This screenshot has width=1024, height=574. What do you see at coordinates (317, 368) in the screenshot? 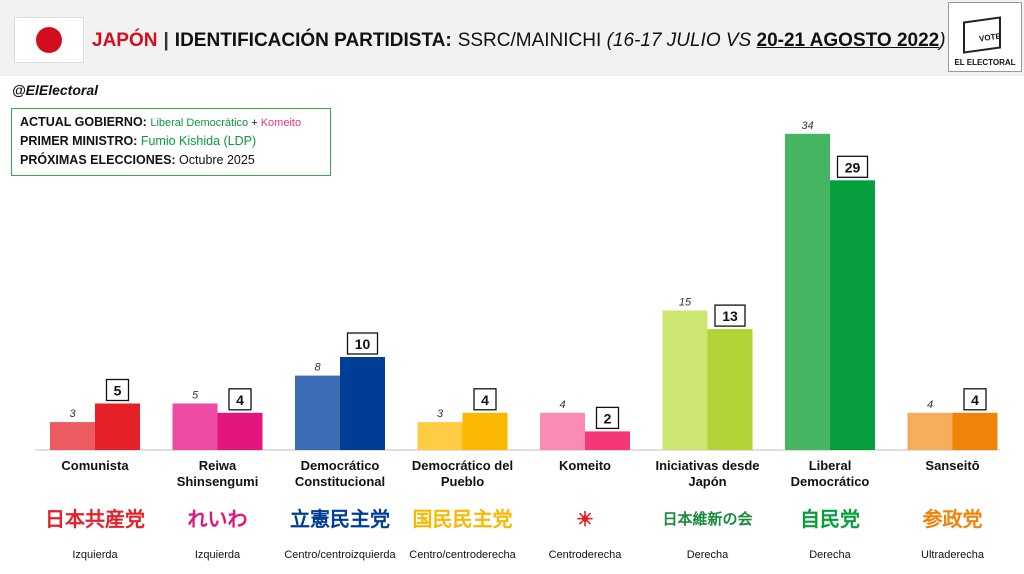
I see `data-label-prev: 8` at bounding box center [317, 368].